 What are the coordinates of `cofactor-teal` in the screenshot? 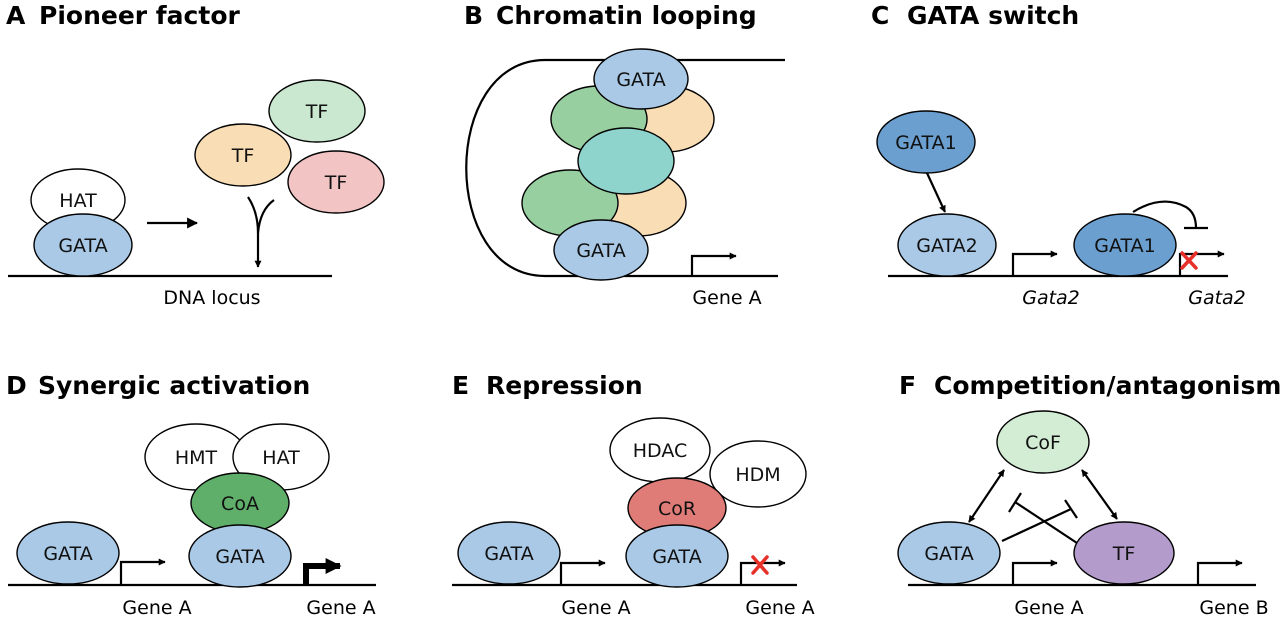 It's located at (626, 161).